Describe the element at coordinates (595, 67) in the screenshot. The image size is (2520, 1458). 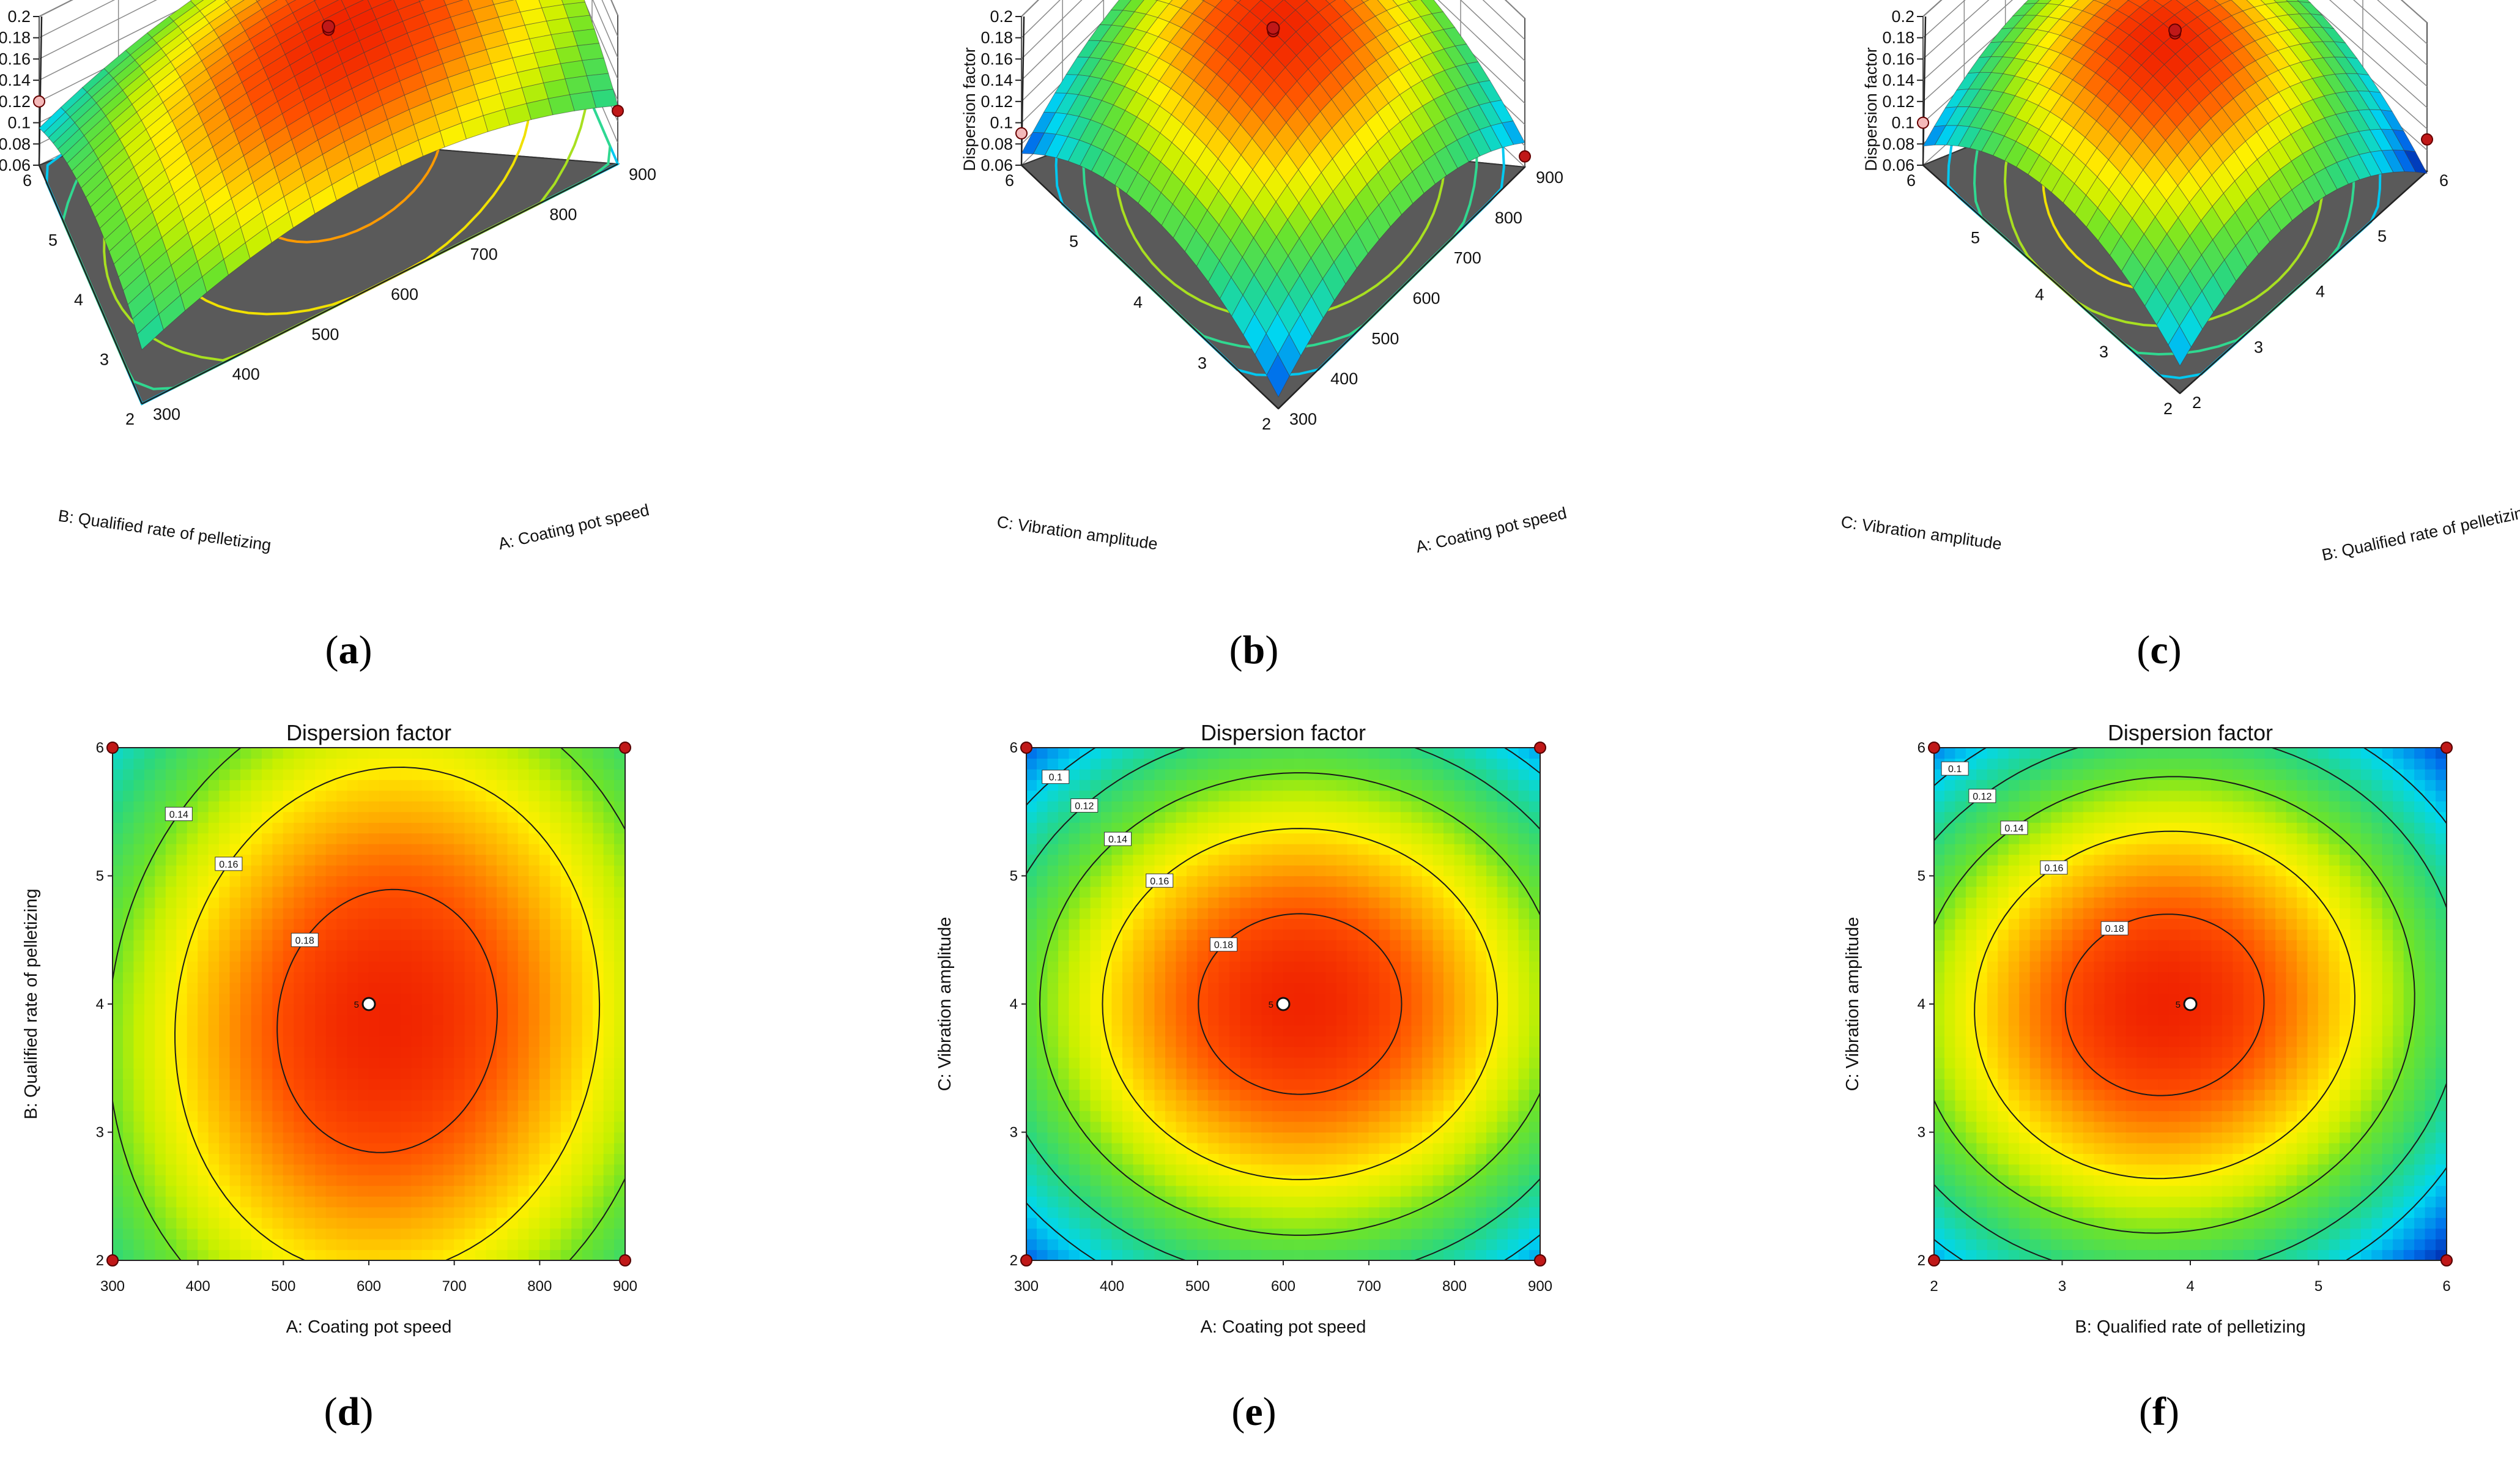
I see `surface-facet` at that location.